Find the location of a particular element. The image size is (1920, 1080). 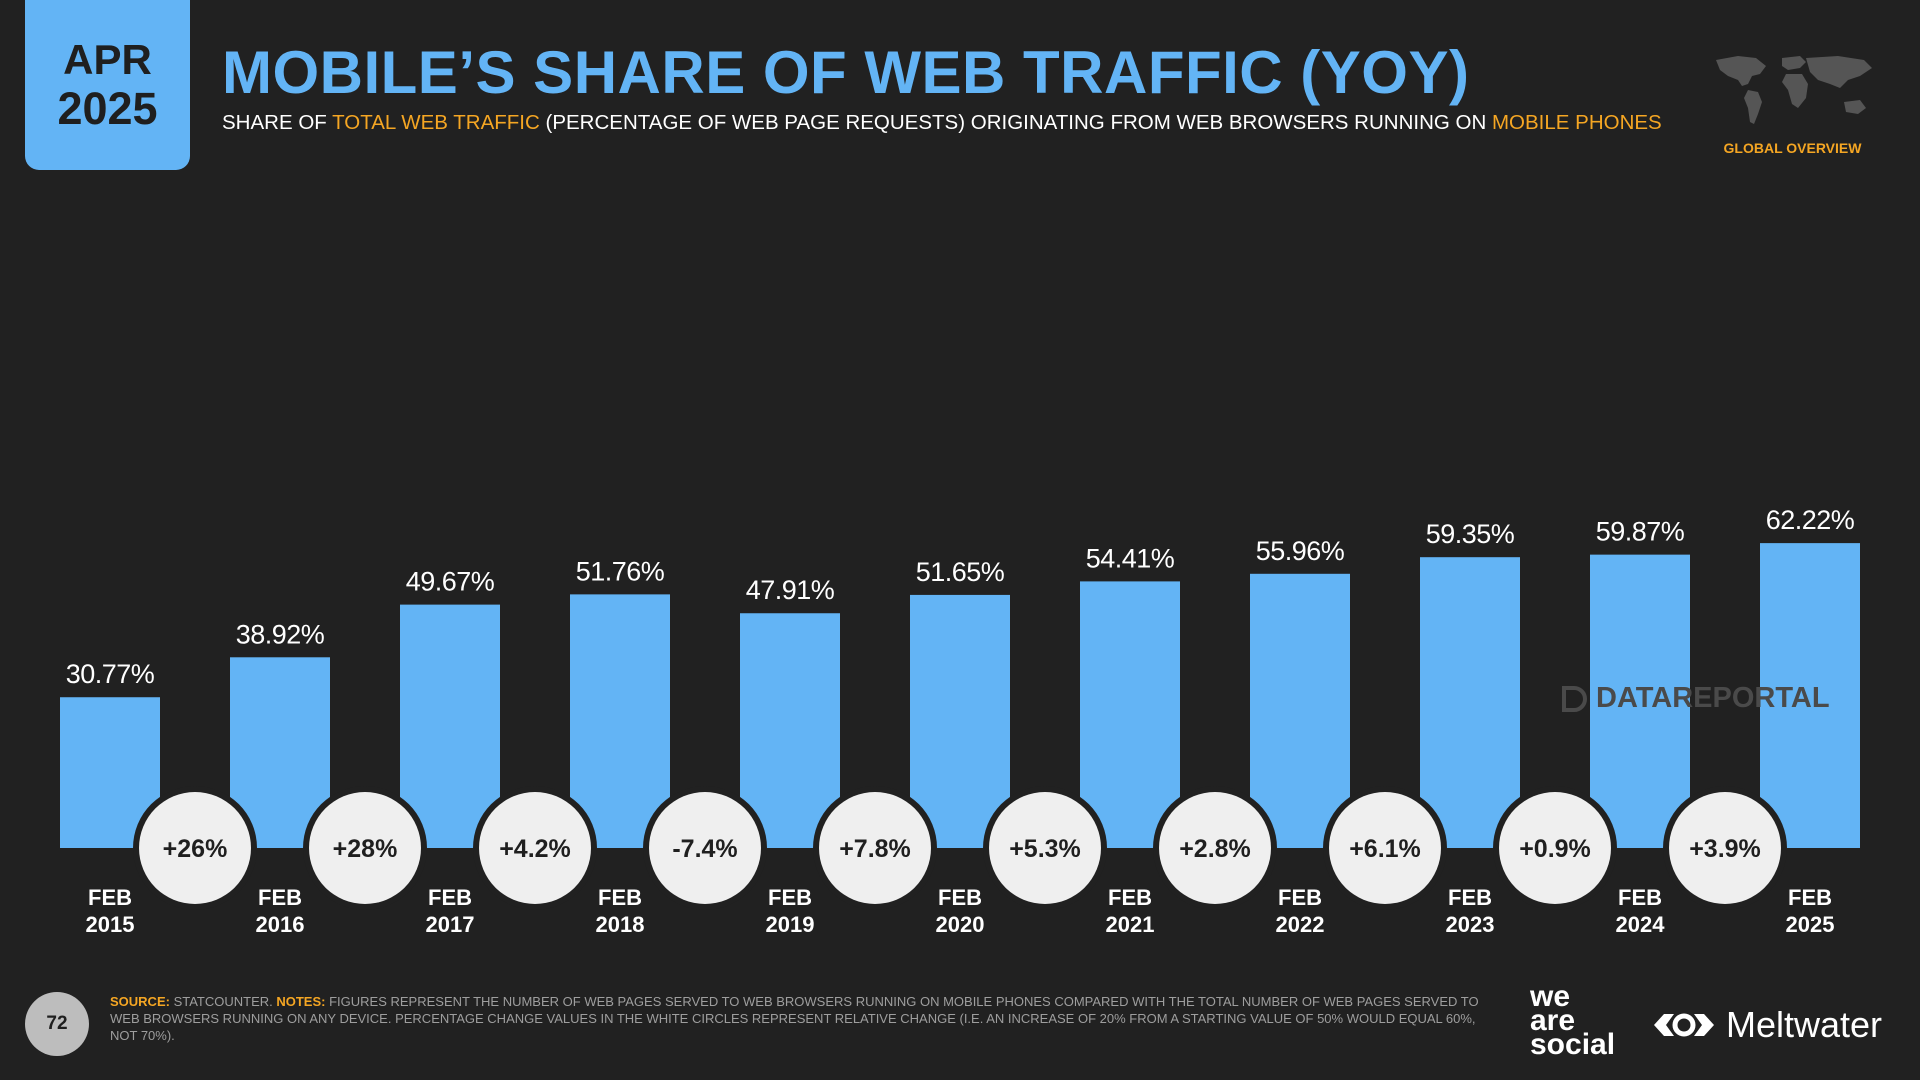

x-tick-label-year: 2019 is located at coordinates (790, 924).